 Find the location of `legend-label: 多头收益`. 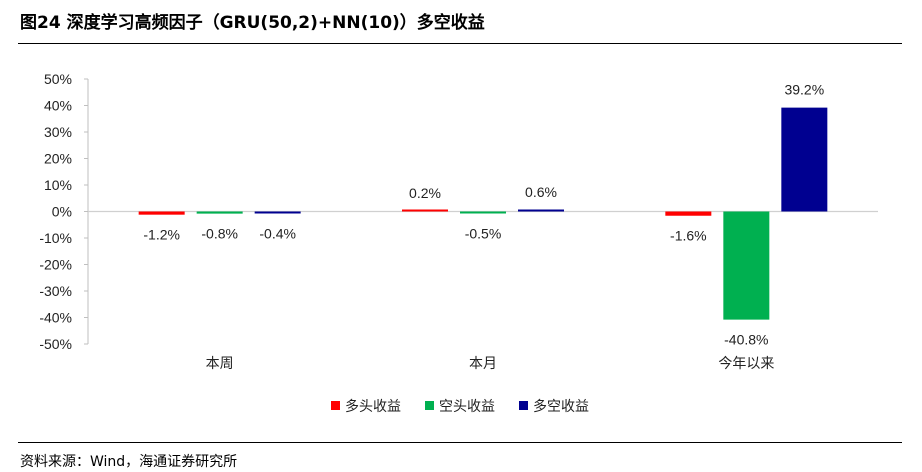

legend-label: 多头收益 is located at coordinates (373, 406).